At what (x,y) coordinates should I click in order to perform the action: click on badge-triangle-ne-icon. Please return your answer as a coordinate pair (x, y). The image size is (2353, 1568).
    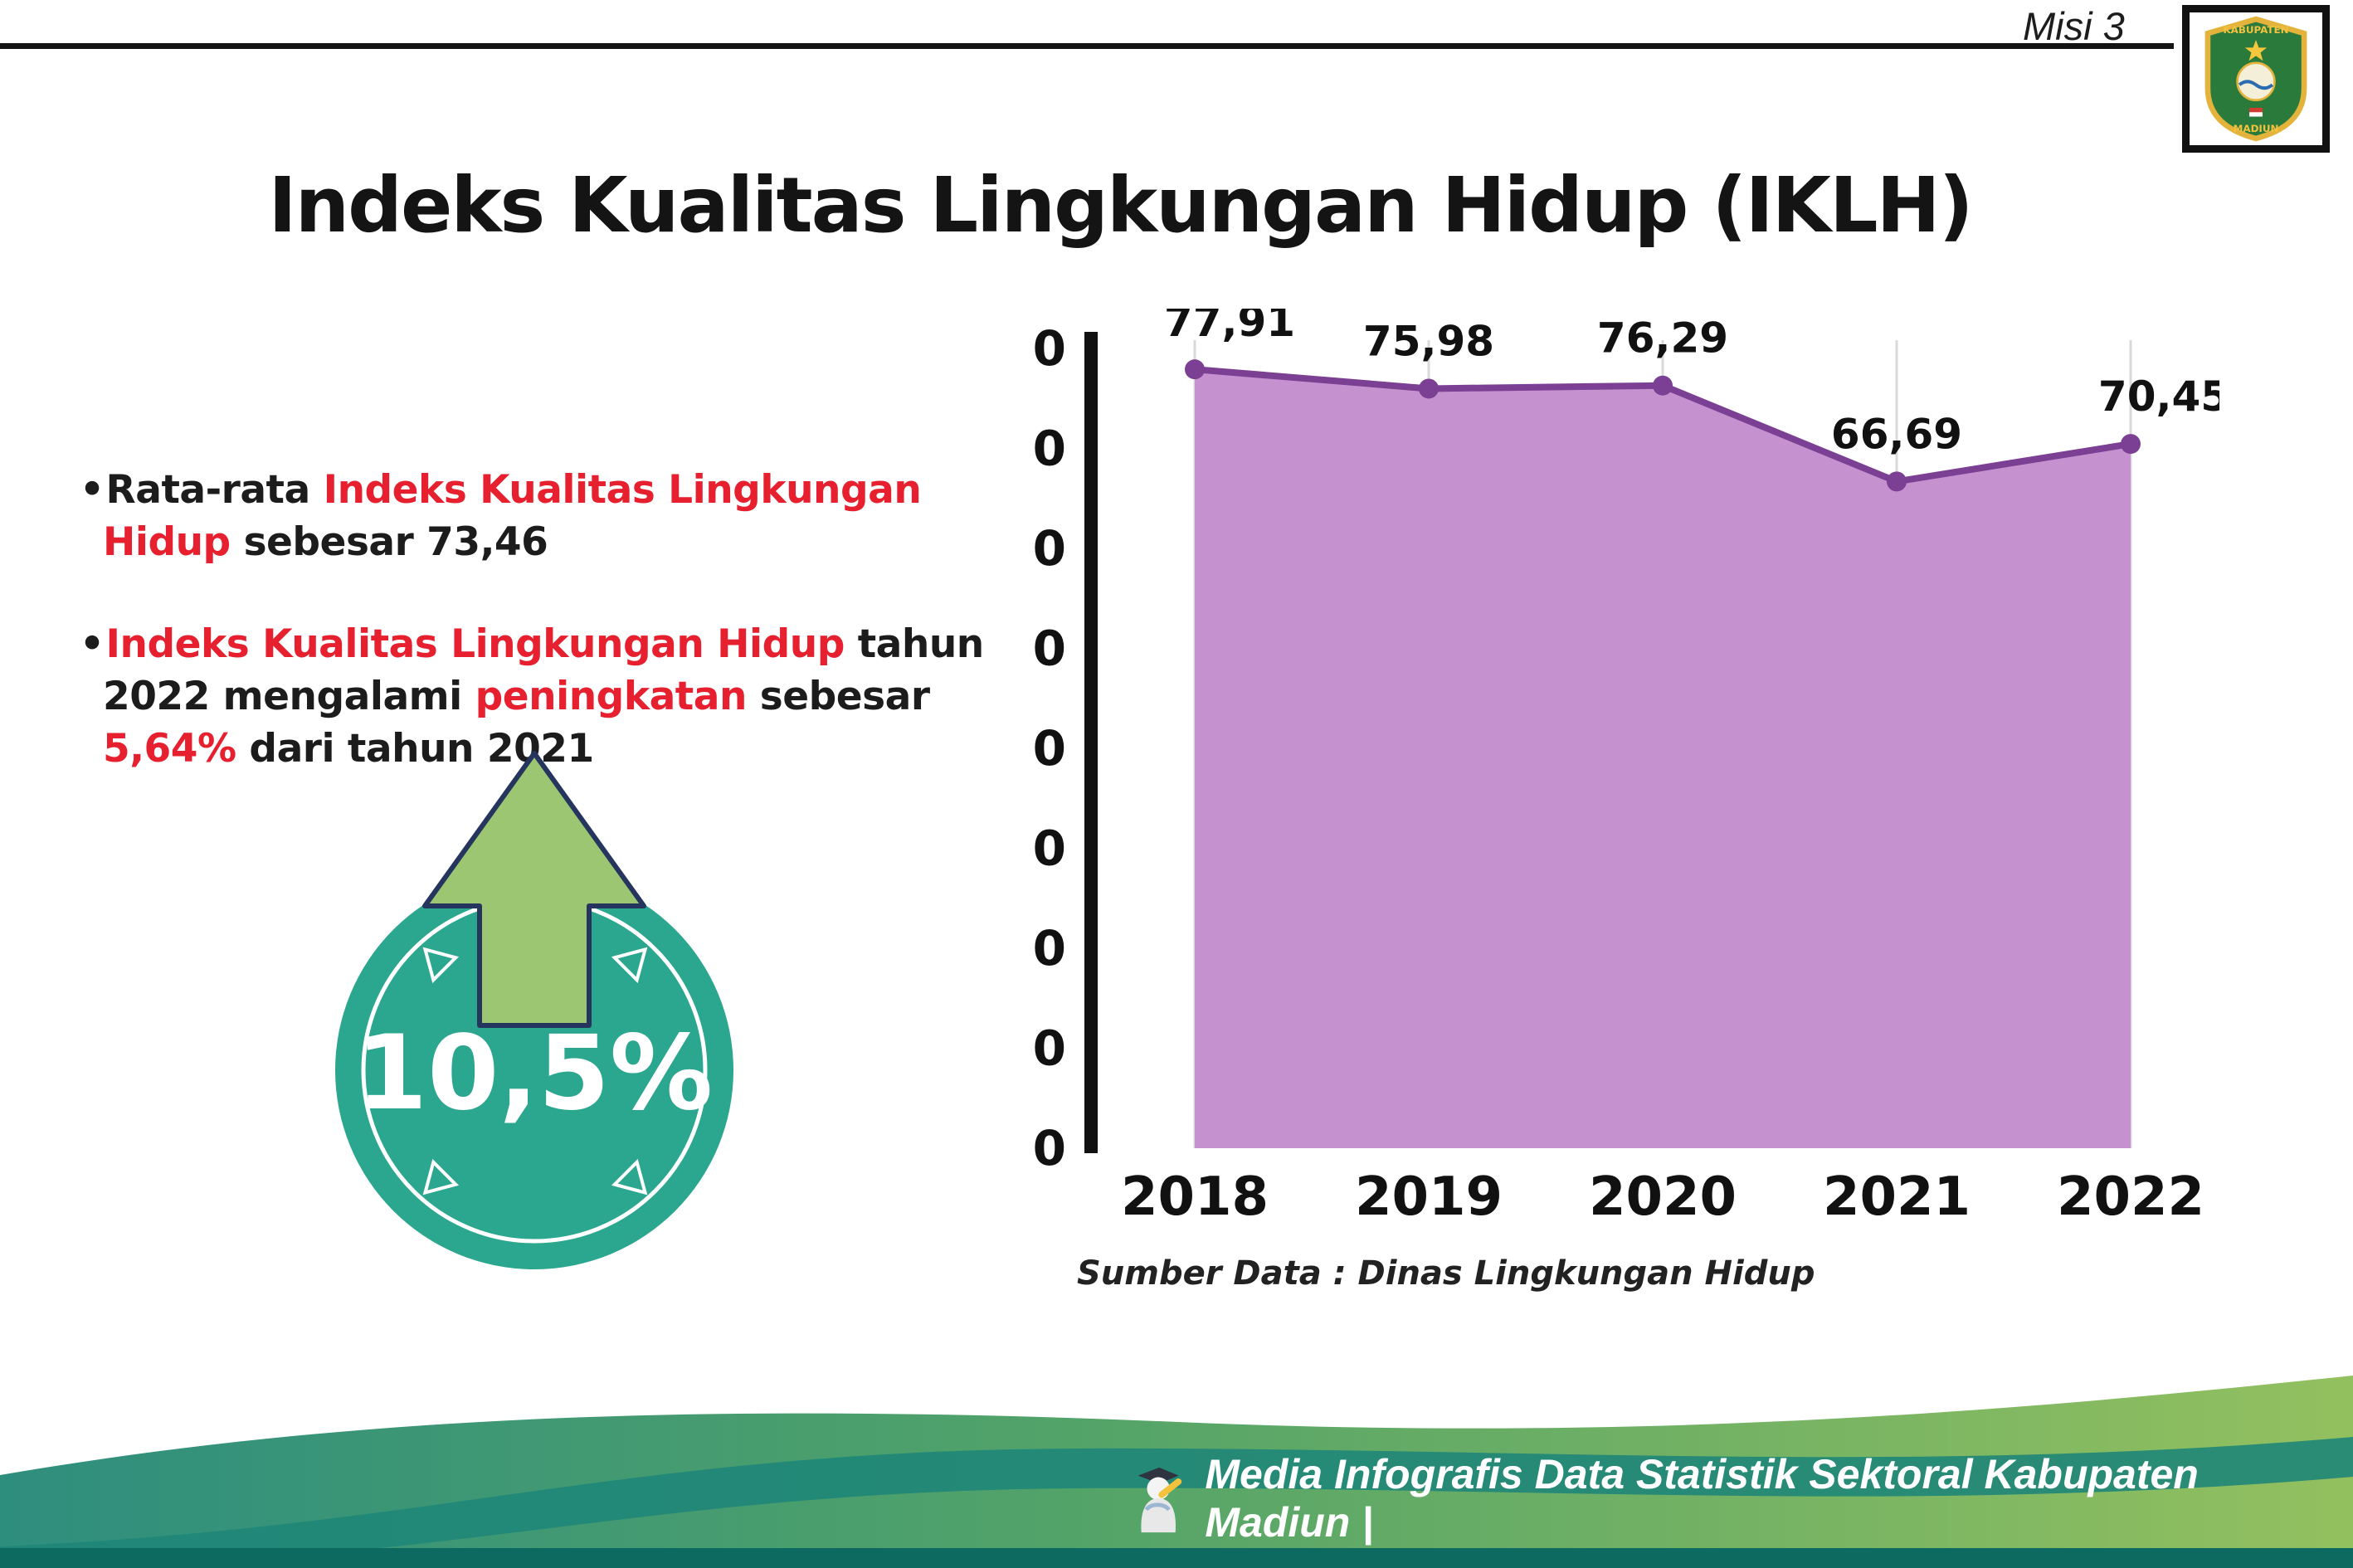
    Looking at the image, I should click on (629, 965).